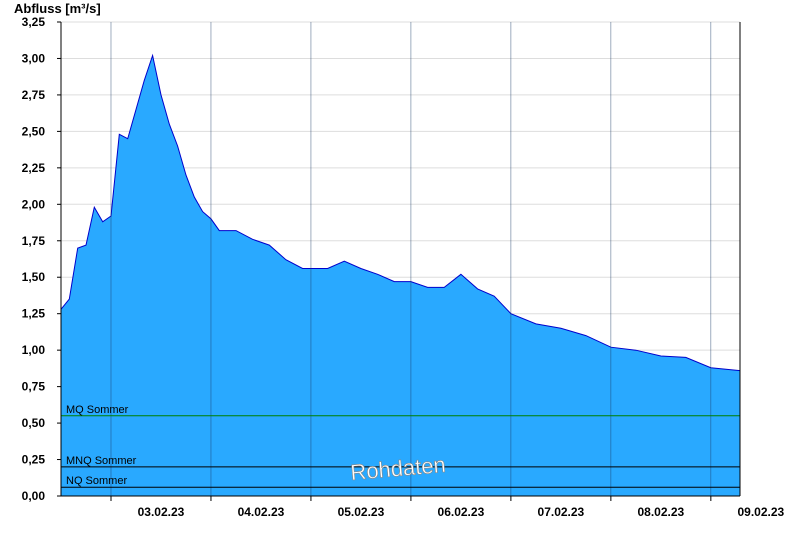 This screenshot has height=550, width=800. What do you see at coordinates (361, 512) in the screenshot?
I see `x-tick-label: 05.02.23` at bounding box center [361, 512].